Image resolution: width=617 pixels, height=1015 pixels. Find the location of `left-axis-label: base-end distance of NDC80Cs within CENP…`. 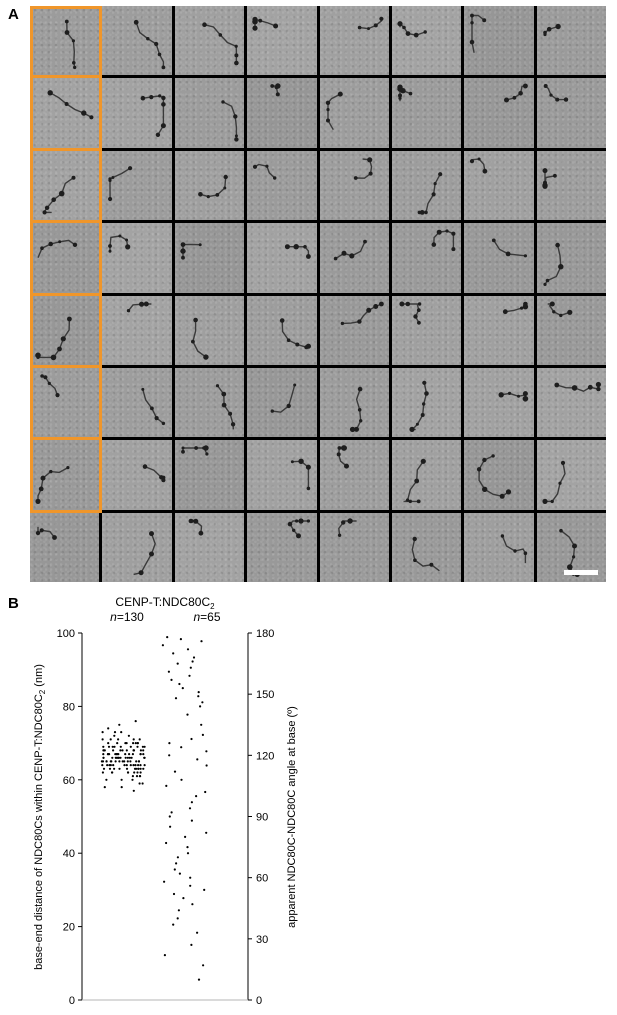

left-axis-label: base-end distance of NDC80Cs within CENP… is located at coordinates (40, 817).